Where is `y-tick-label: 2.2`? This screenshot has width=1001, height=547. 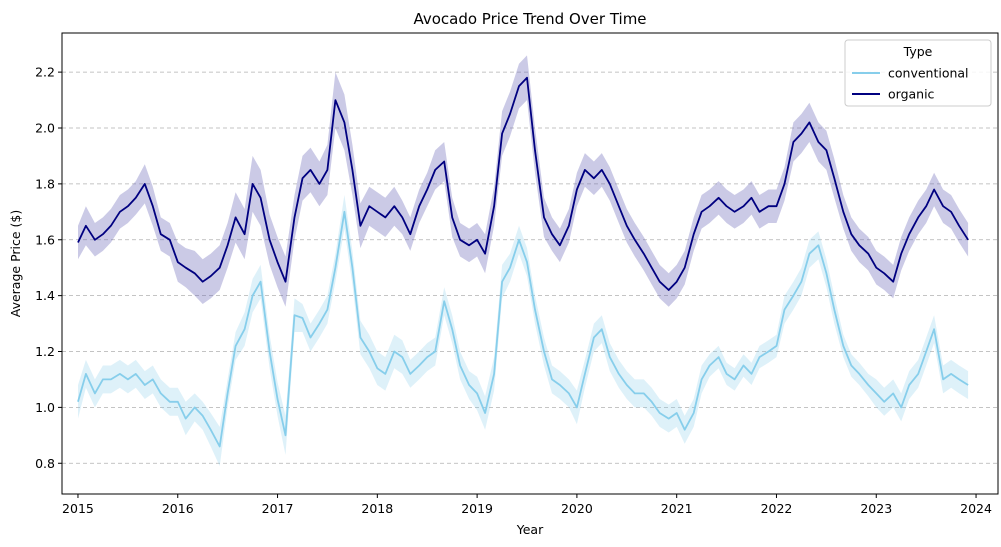 y-tick-label: 2.2 is located at coordinates (45, 72).